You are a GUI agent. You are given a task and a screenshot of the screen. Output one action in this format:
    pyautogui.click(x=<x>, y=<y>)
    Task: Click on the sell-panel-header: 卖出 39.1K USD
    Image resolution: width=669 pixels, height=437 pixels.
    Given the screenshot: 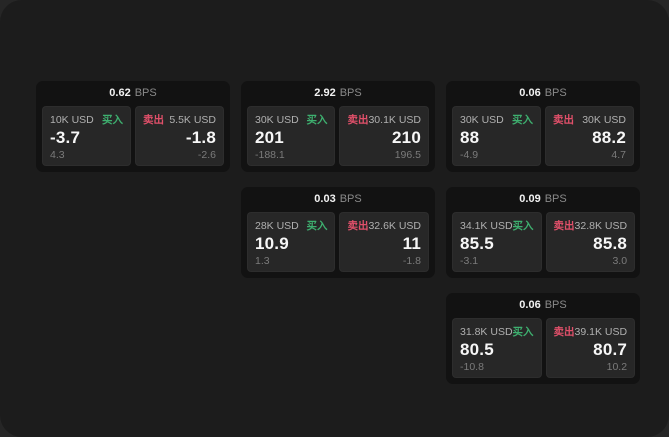 What is the action you would take?
    pyautogui.click(x=591, y=331)
    